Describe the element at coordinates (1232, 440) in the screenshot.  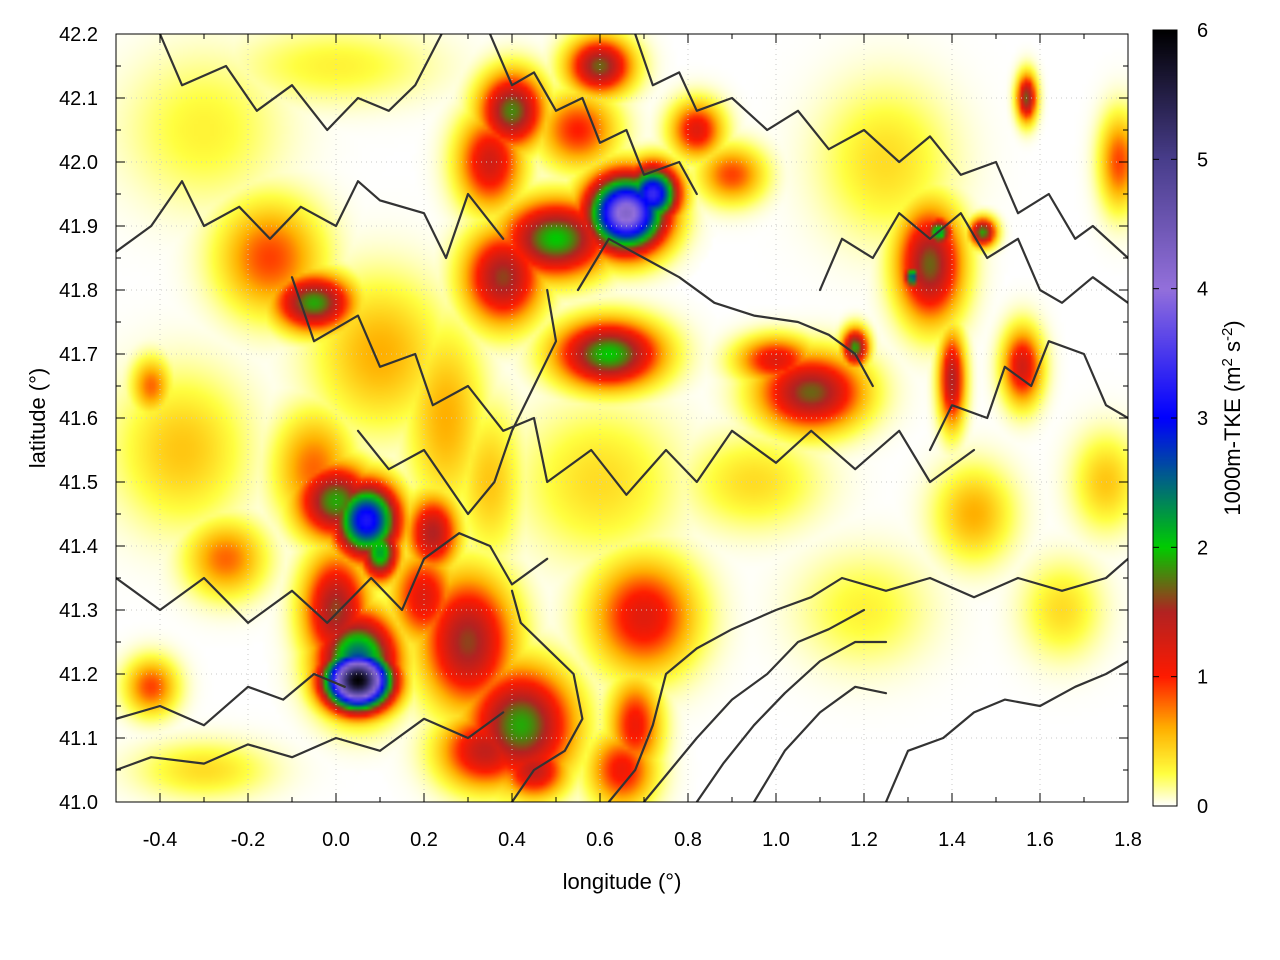
I see `colorbar-label-main: 1000m-TKE (m` at that location.